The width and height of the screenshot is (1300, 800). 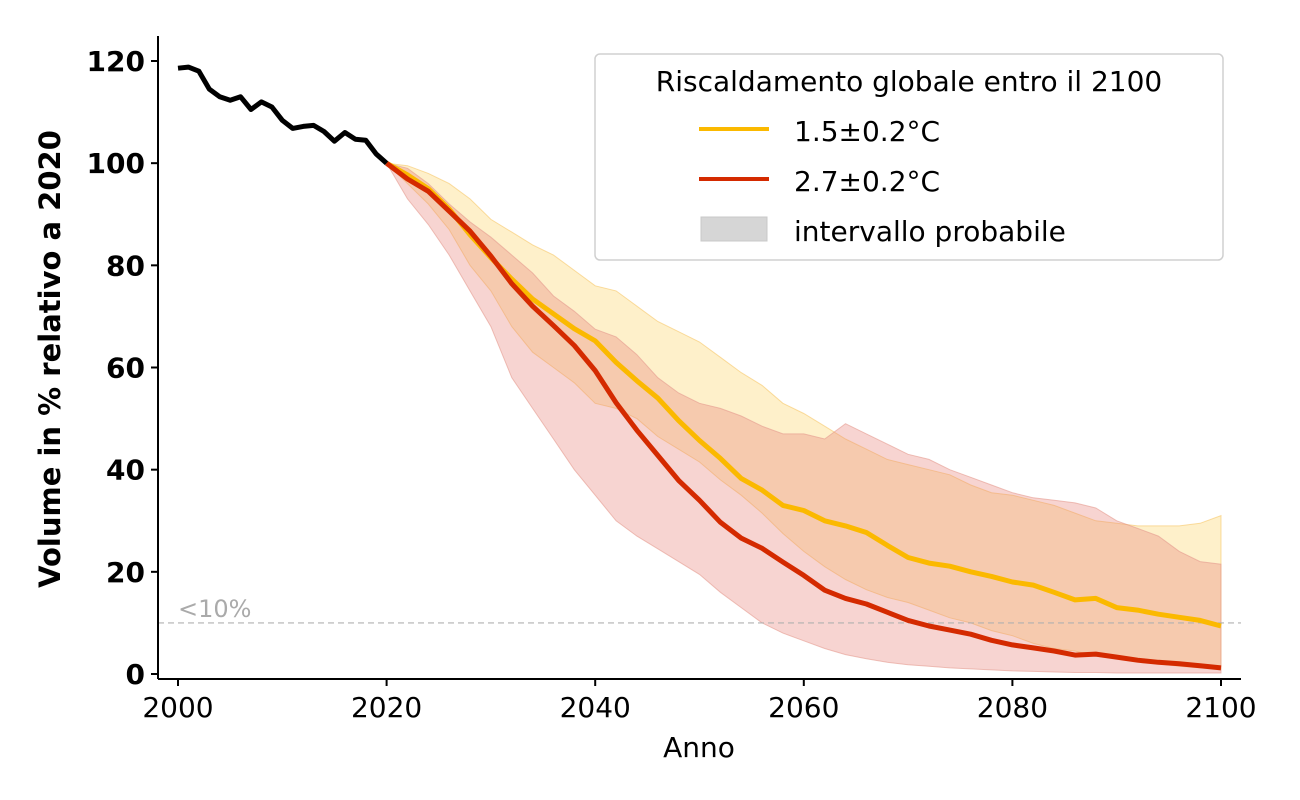 I want to click on legend-frame, so click(x=909, y=157).